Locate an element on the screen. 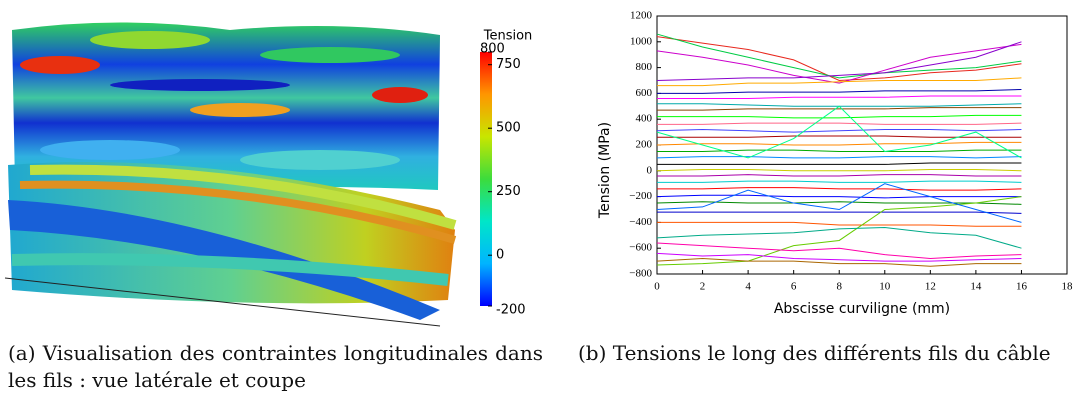 This screenshot has width=1084, height=401. y-tick-label: −800 is located at coordinates (640, 274).